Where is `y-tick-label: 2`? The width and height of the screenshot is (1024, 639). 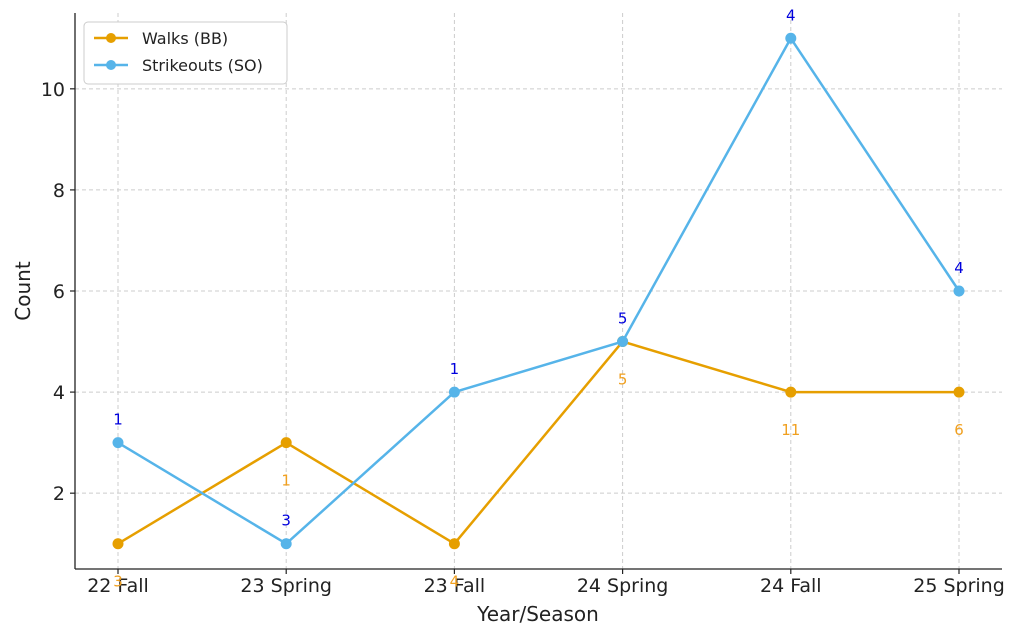
y-tick-label: 2 is located at coordinates (59, 494).